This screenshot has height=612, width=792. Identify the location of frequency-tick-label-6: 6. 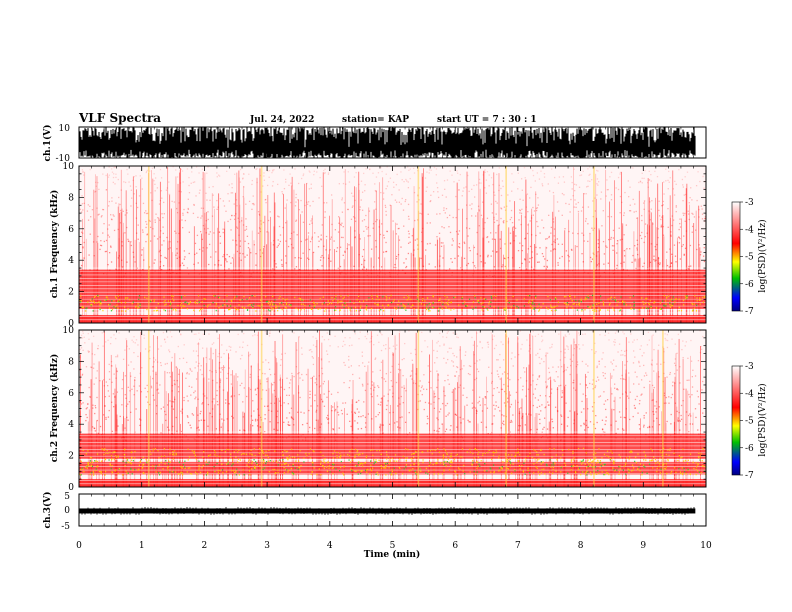
(71, 230).